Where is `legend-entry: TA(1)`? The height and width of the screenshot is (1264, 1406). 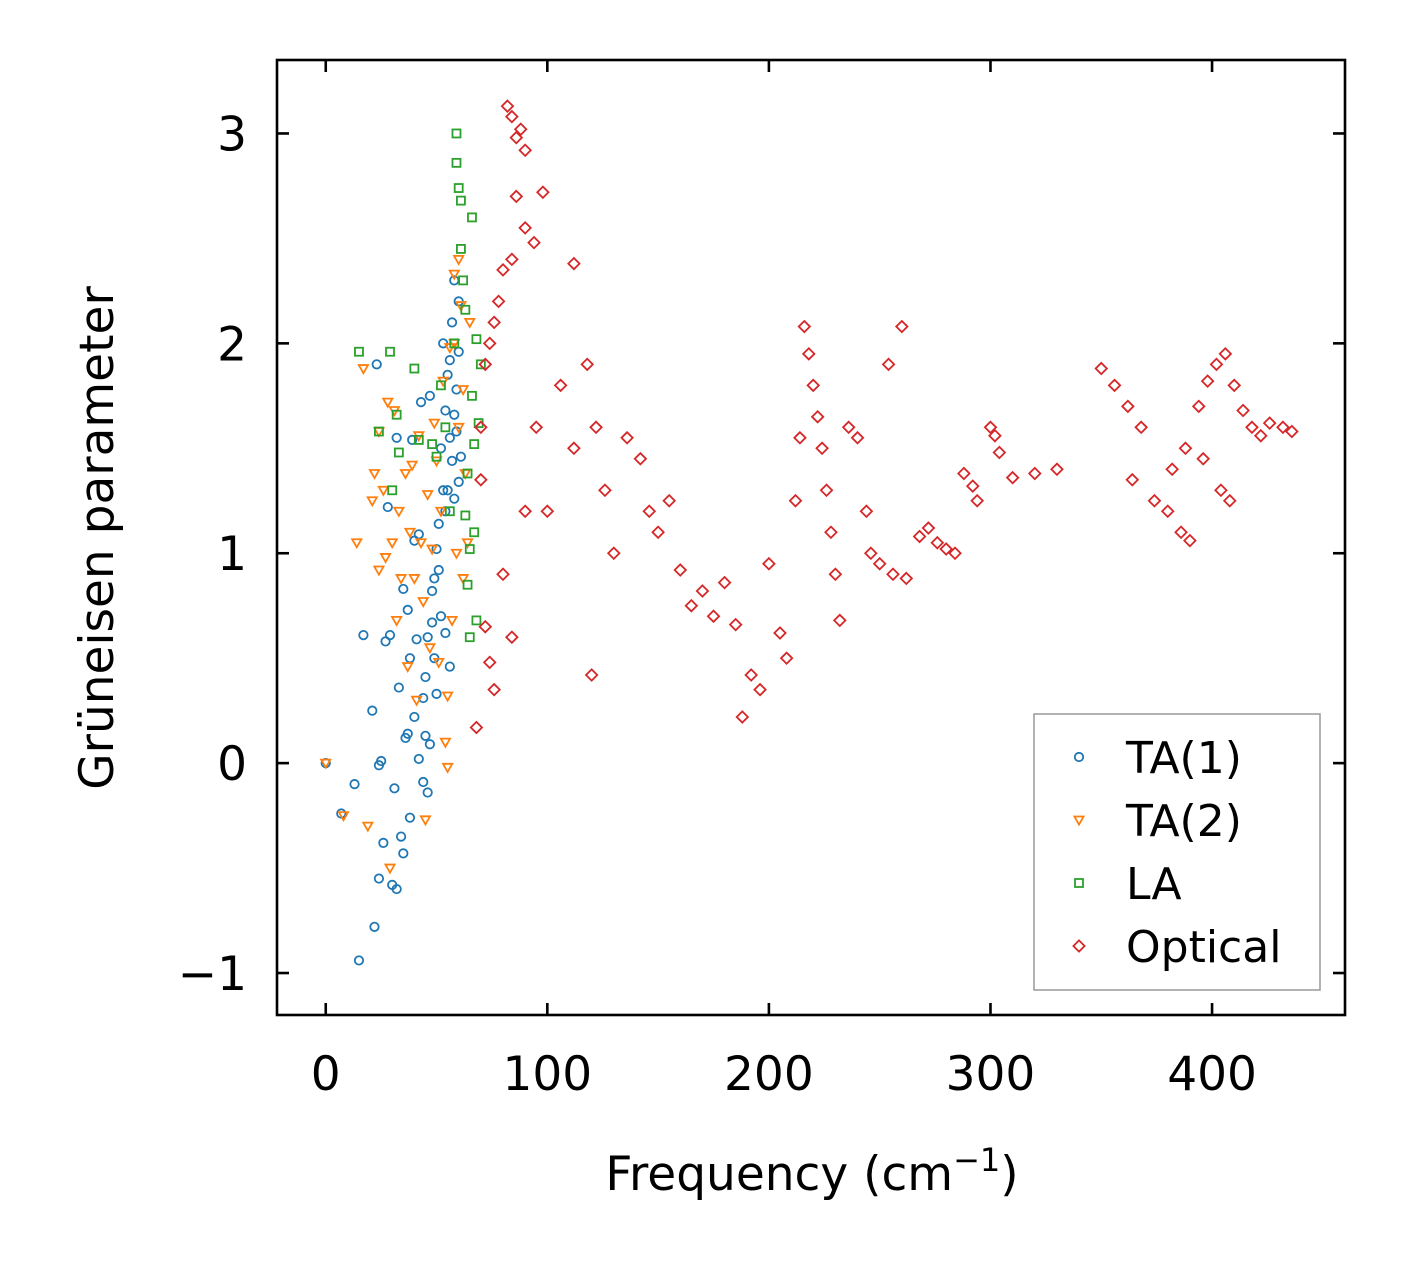 legend-entry: TA(1) is located at coordinates (1157, 758).